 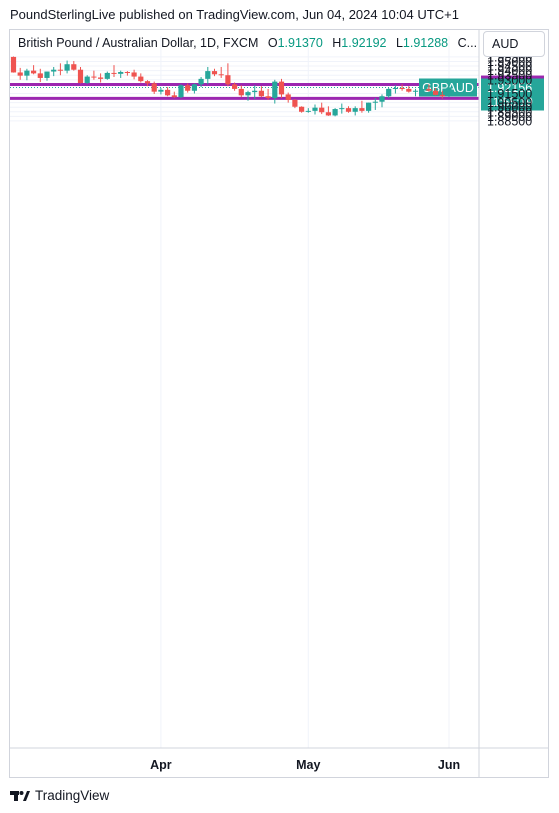 What do you see at coordinates (308, 765) in the screenshot?
I see `x-tick-label: May` at bounding box center [308, 765].